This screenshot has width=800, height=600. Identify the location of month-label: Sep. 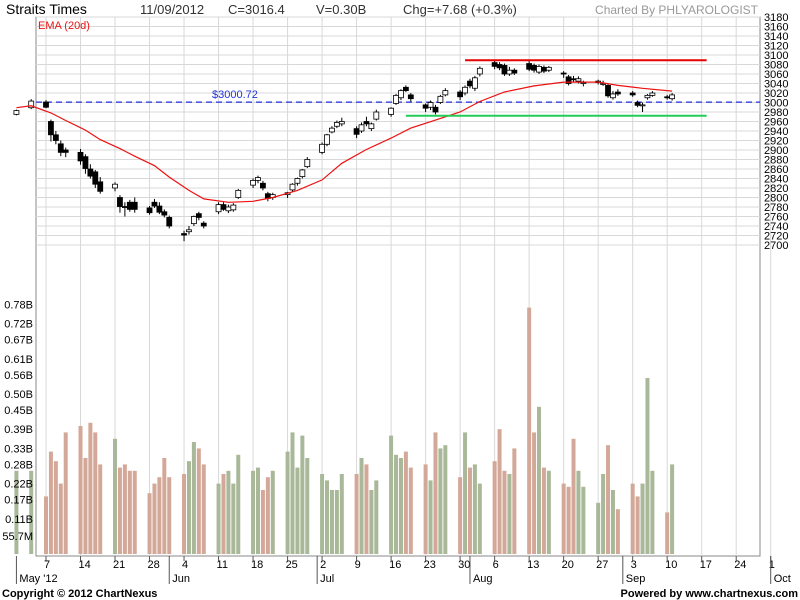
(636, 579).